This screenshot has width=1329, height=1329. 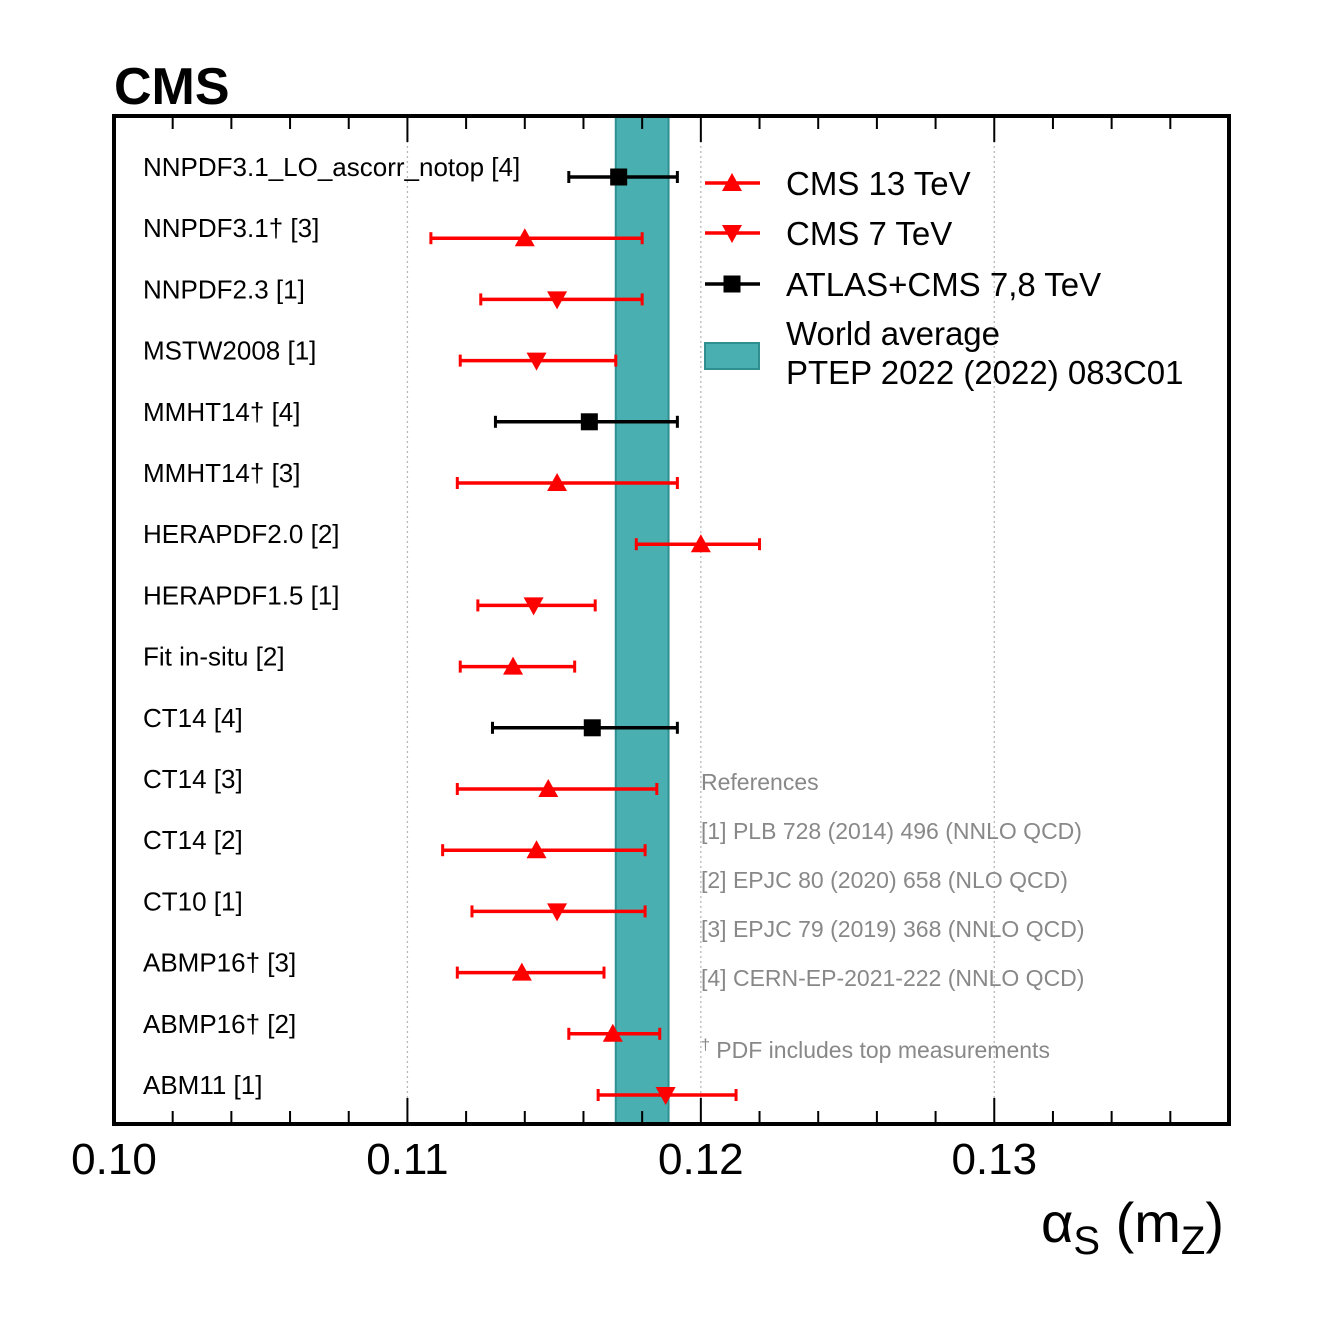 I want to click on row-label: ABM11 [1], so click(x=202, y=1085).